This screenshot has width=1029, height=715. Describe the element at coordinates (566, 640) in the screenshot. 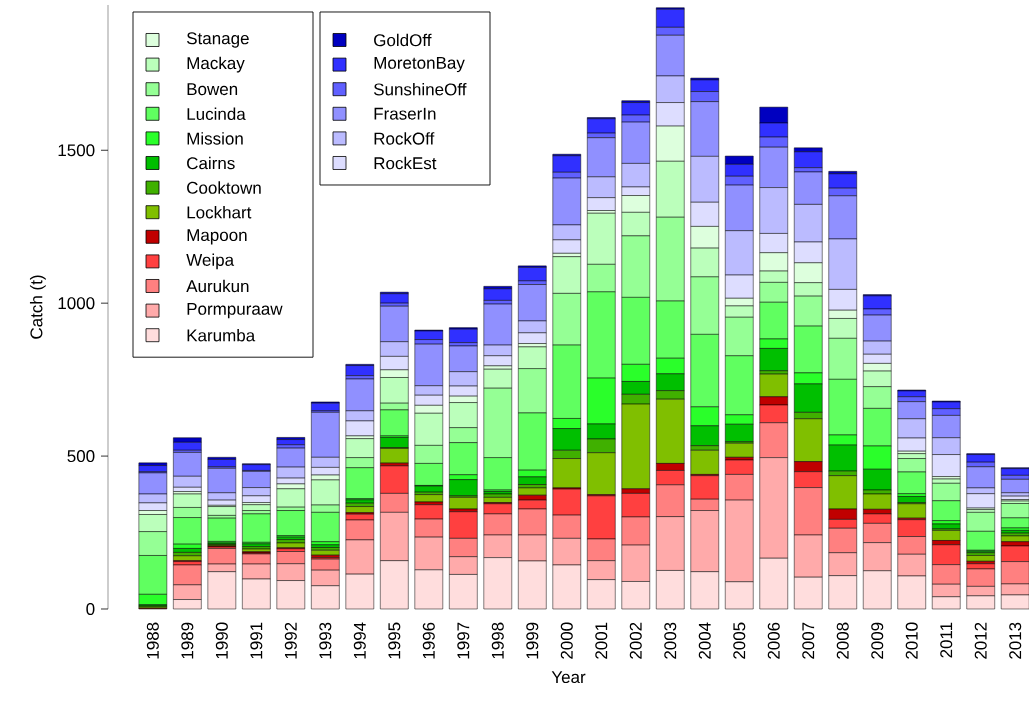

I see `x-tick-label: 2000` at that location.